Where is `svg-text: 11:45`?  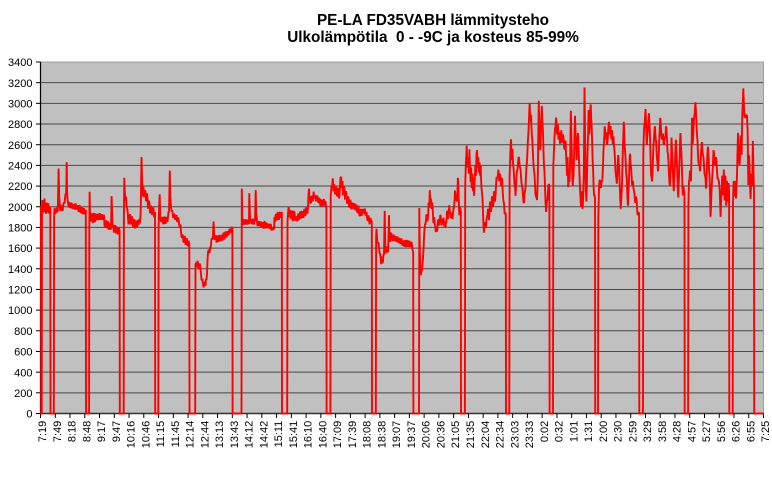 svg-text: 11:45 is located at coordinates (176, 434).